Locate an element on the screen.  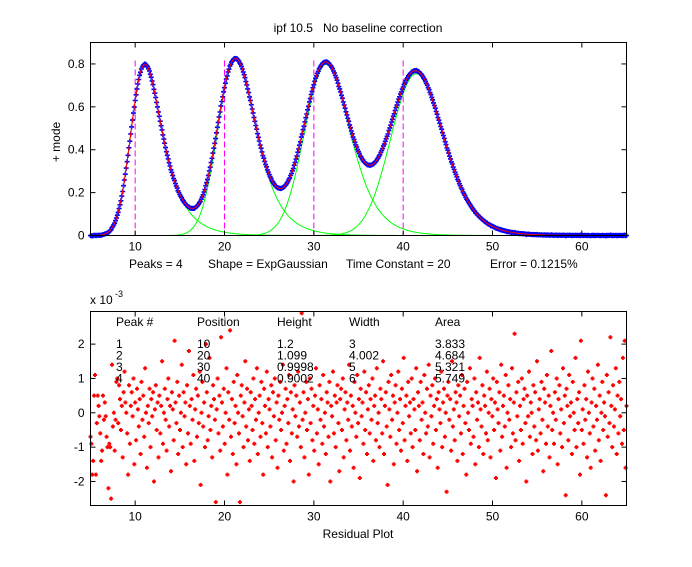
error-label: Error = 0.1215% is located at coordinates (534, 264).